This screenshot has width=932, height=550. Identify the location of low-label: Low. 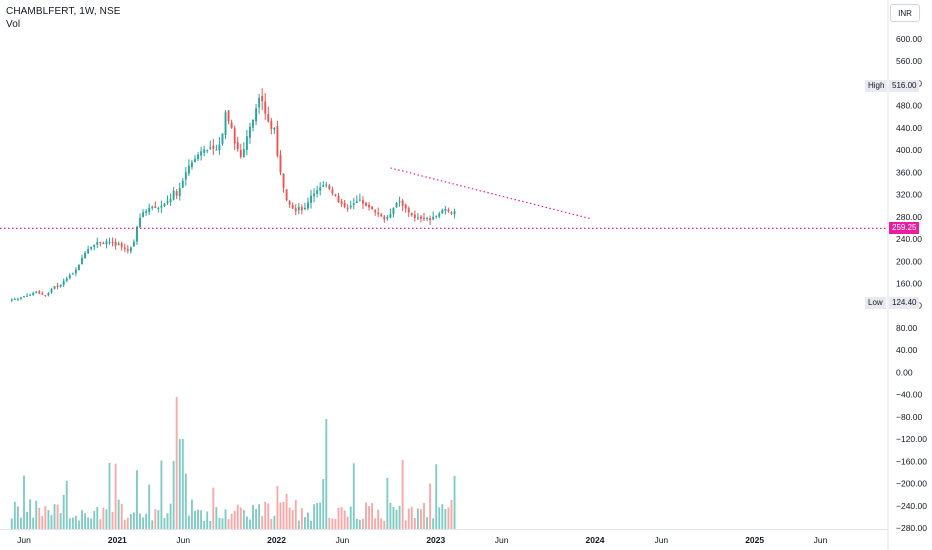
(875, 303).